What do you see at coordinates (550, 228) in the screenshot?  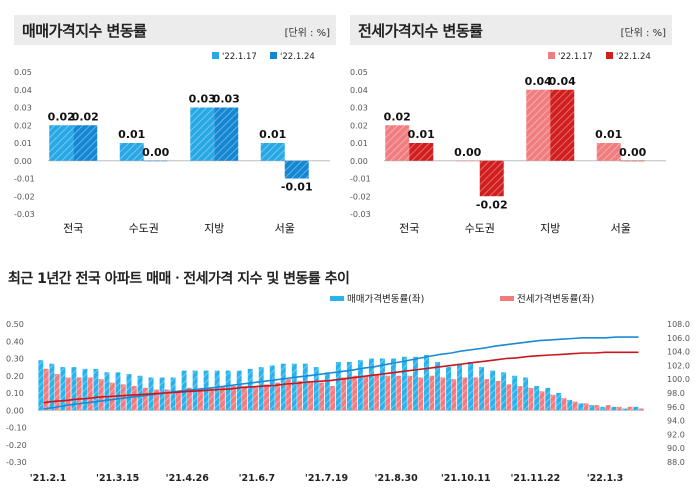 I see `jeonse-category-label: 지방` at bounding box center [550, 228].